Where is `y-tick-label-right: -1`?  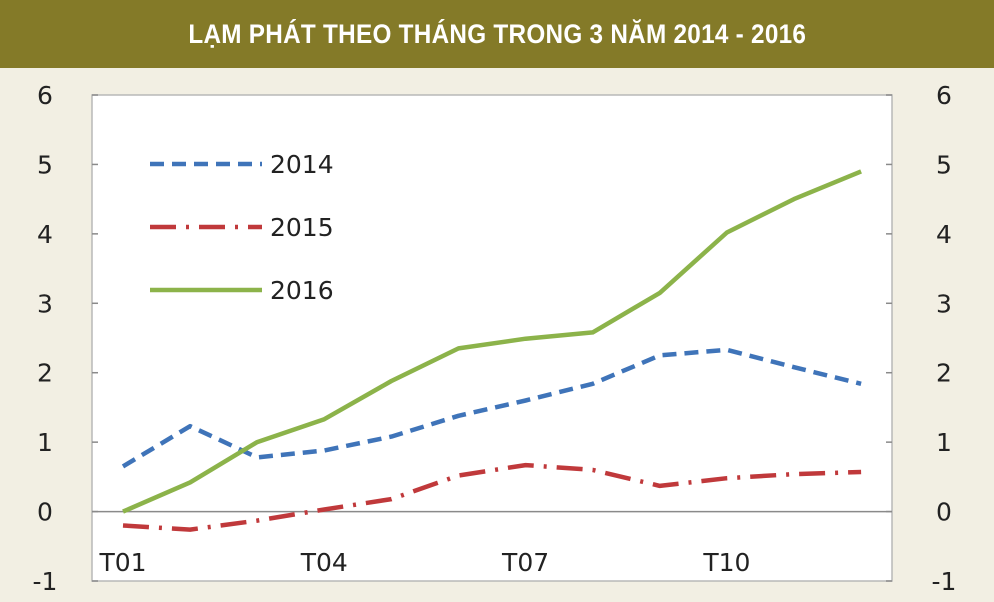
y-tick-label-right: -1 is located at coordinates (944, 581).